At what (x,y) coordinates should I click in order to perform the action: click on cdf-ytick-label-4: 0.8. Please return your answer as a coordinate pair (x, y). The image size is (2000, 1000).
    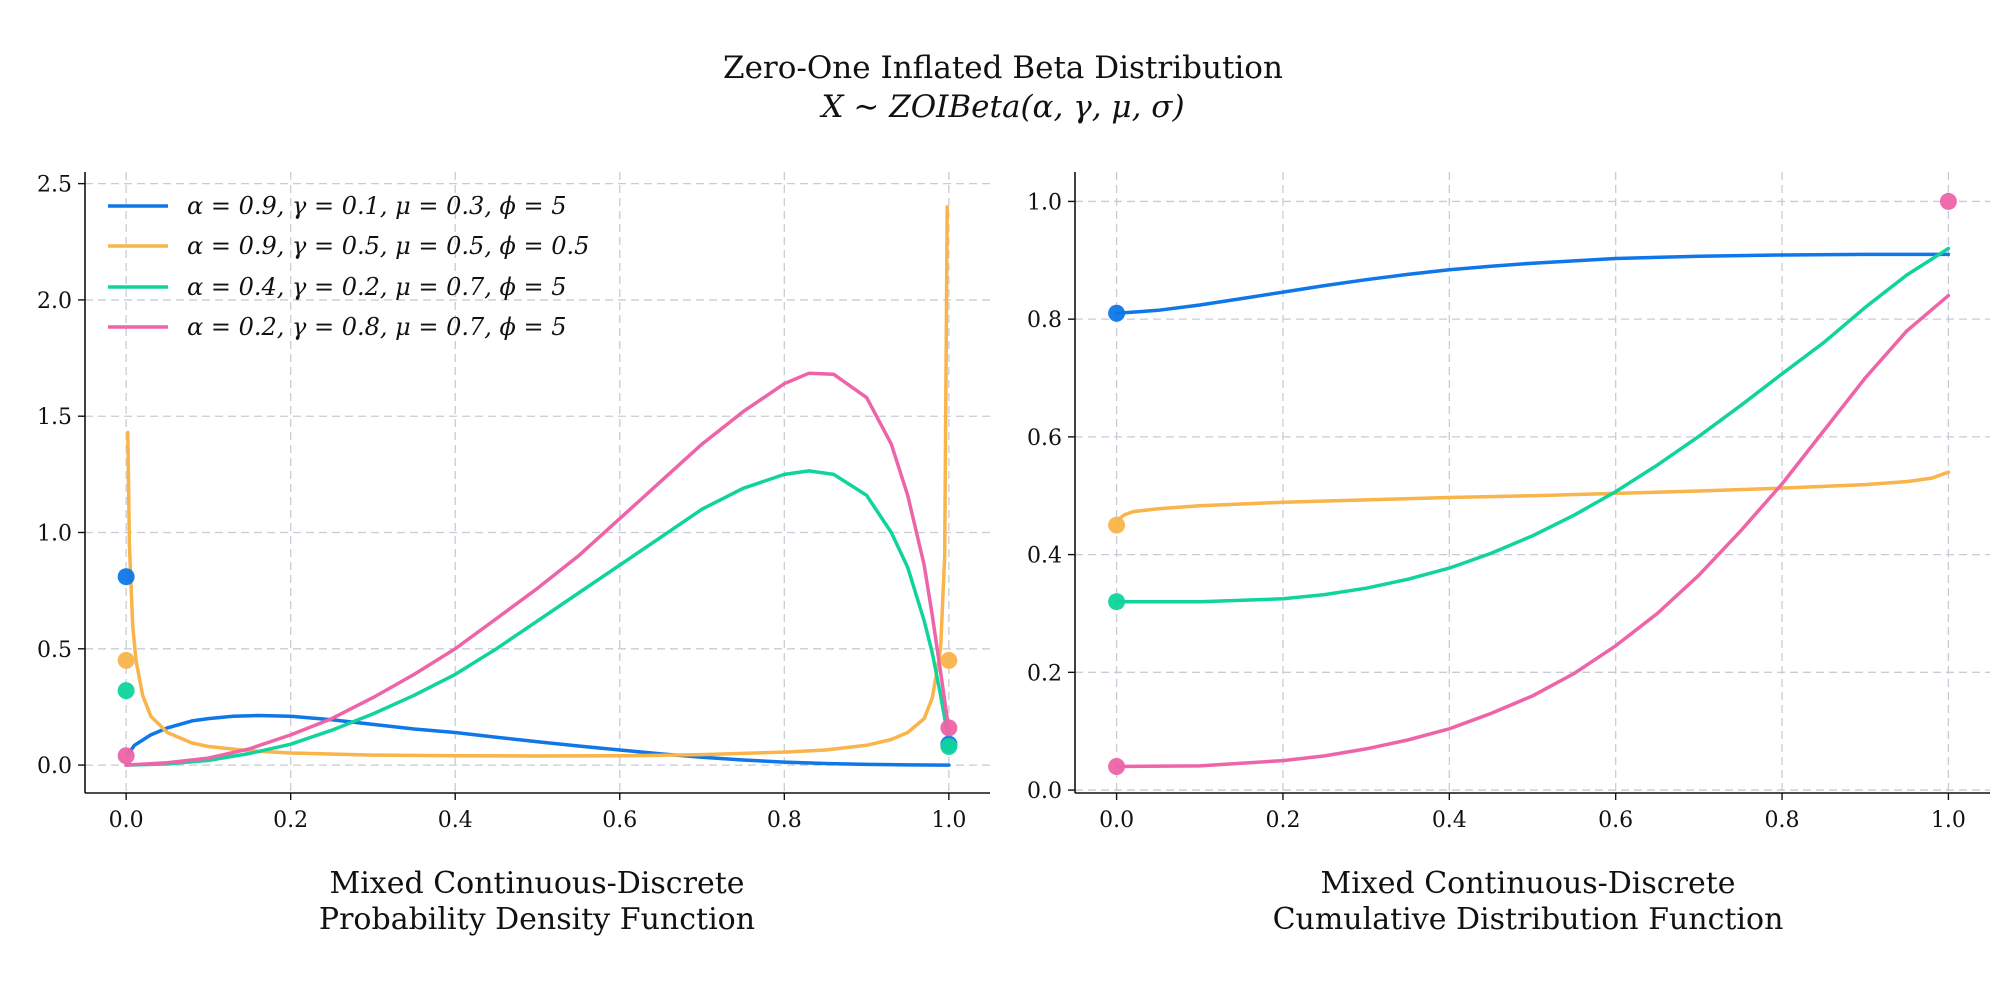
    Looking at the image, I should click on (1044, 320).